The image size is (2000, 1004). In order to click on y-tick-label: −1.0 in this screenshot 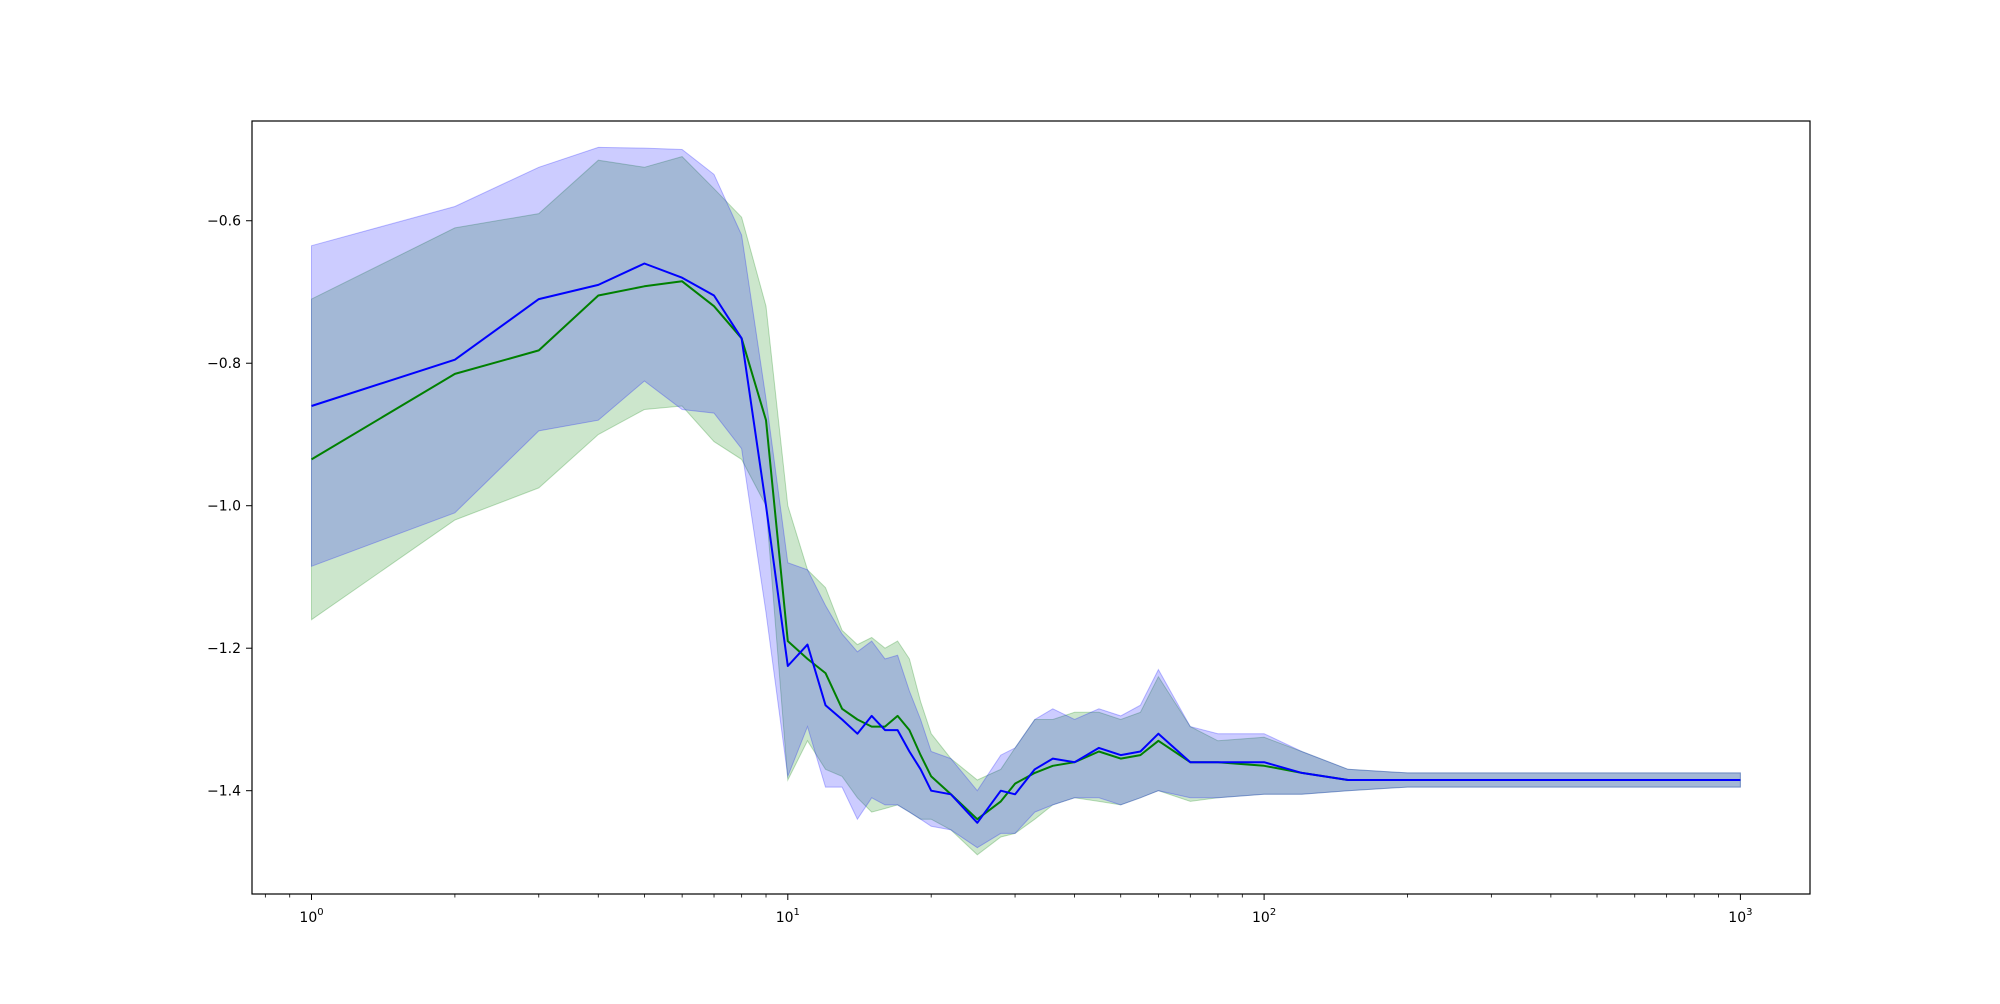, I will do `click(224, 507)`.